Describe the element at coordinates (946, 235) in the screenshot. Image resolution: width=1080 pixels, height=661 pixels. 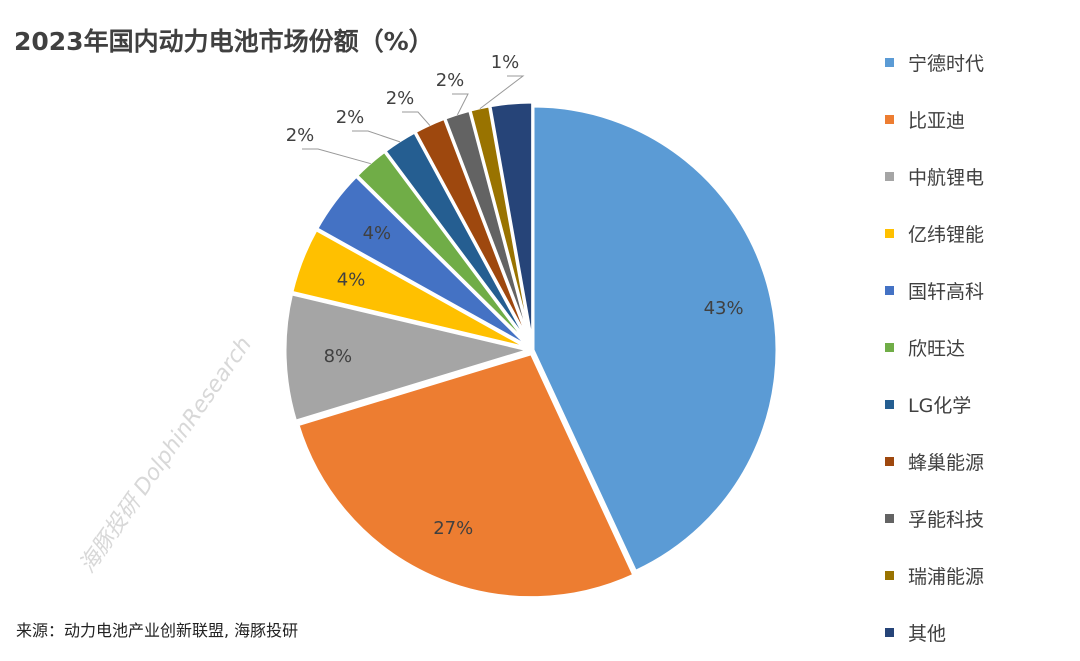
I see `legend-label: 亿纬锂能` at that location.